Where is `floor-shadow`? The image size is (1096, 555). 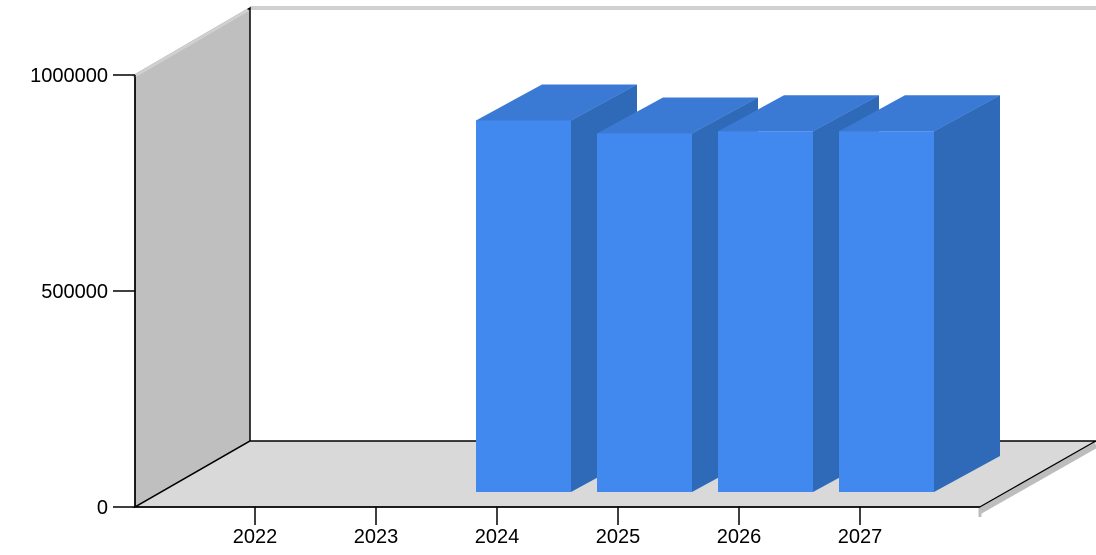
floor-shadow is located at coordinates (1037, 478).